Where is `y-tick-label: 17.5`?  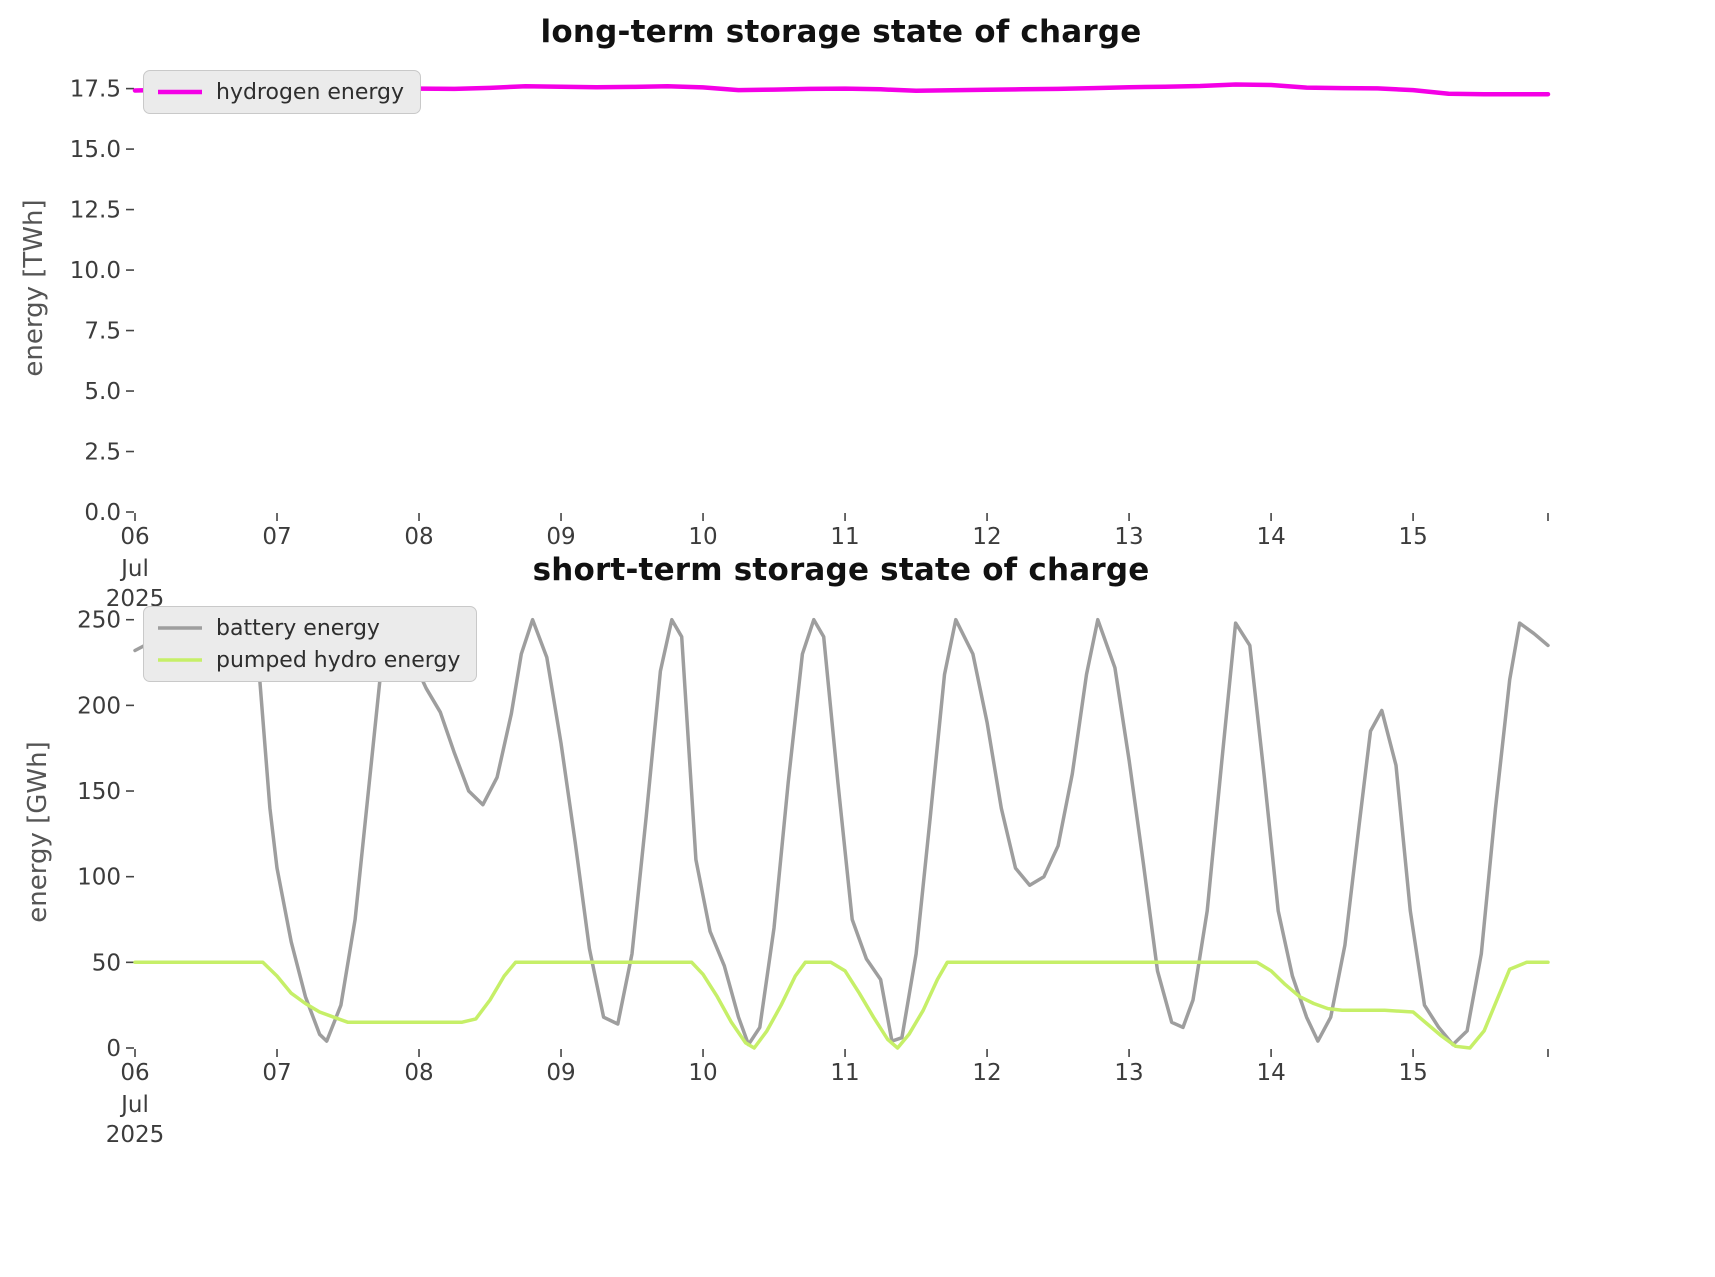
y-tick-label: 17.5 is located at coordinates (95, 90).